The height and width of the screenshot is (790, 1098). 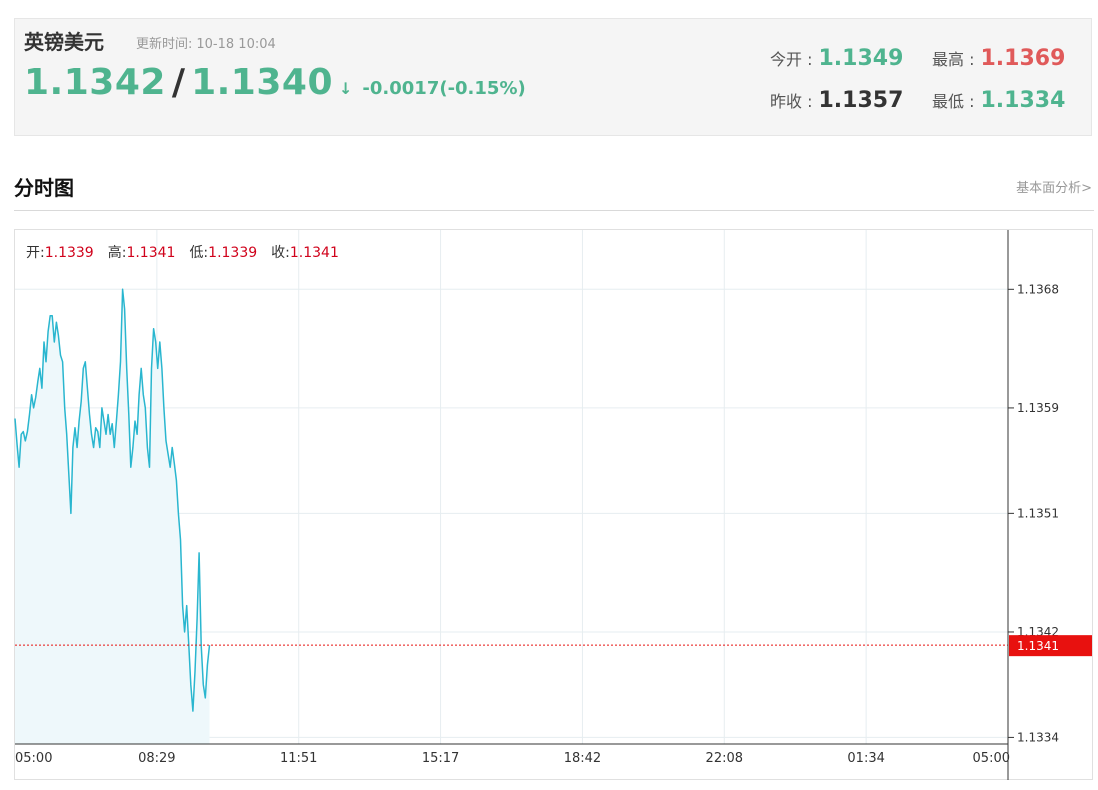 What do you see at coordinates (865, 758) in the screenshot?
I see `x-tick-label: 01:34` at bounding box center [865, 758].